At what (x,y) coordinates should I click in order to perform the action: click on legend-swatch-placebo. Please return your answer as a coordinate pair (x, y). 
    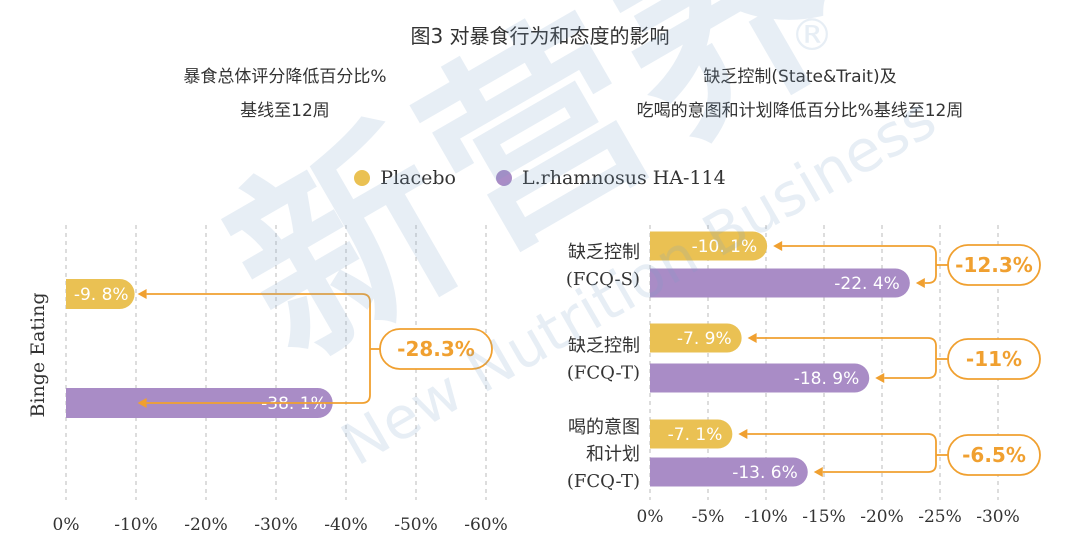
    Looking at the image, I should click on (362, 178).